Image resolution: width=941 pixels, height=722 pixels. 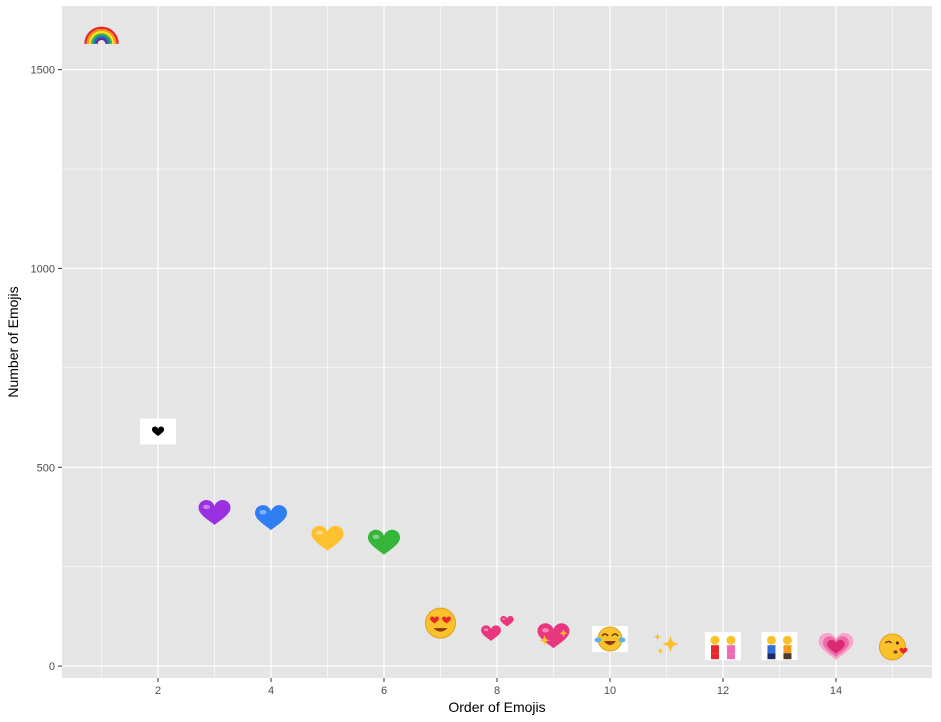 I want to click on x-tick-label: 2, so click(x=158, y=691).